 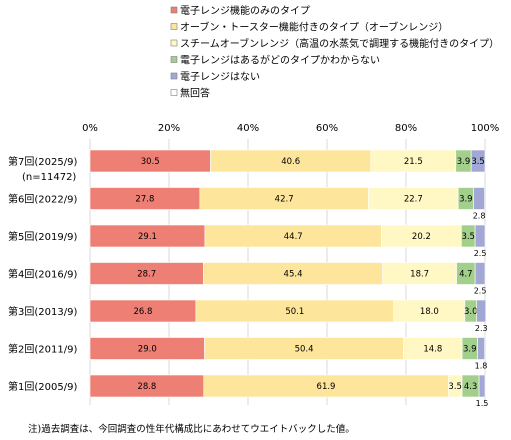 I want to click on data-label: 28.7, so click(x=146, y=275).